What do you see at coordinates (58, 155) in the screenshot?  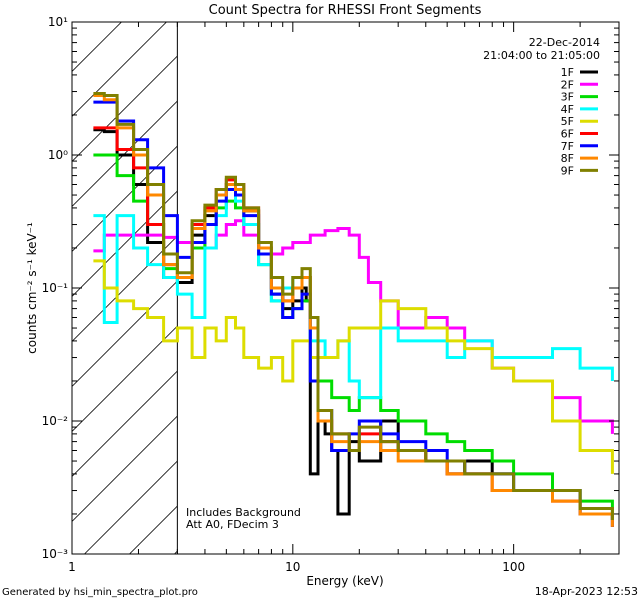 I see `y-tick-label: 10⁰` at bounding box center [58, 155].